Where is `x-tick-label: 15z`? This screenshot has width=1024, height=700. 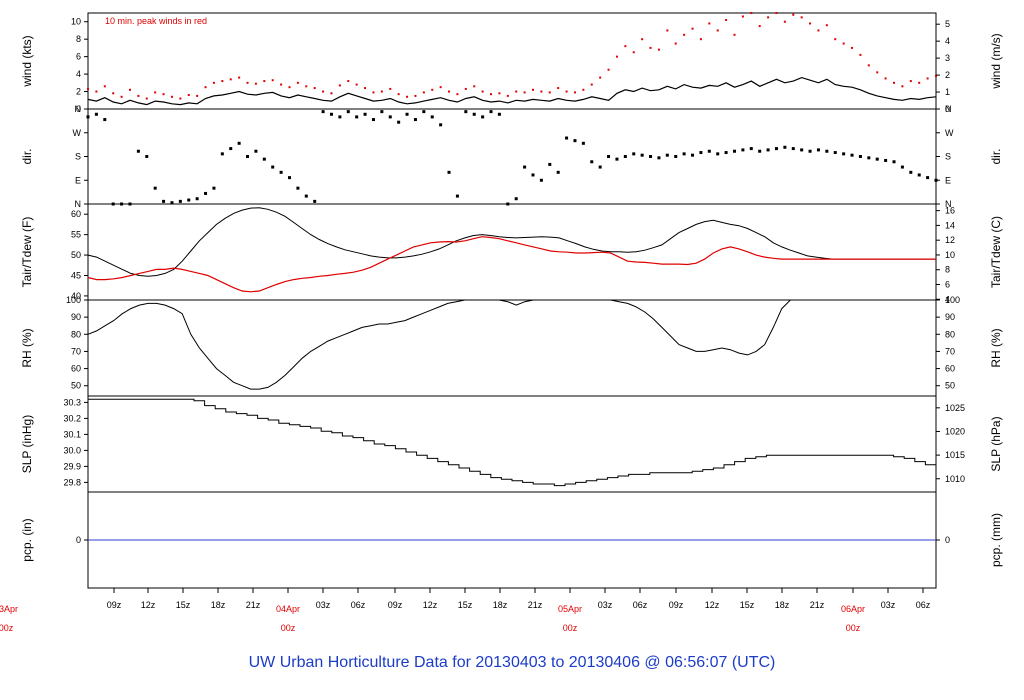
x-tick-label: 15z is located at coordinates (747, 605).